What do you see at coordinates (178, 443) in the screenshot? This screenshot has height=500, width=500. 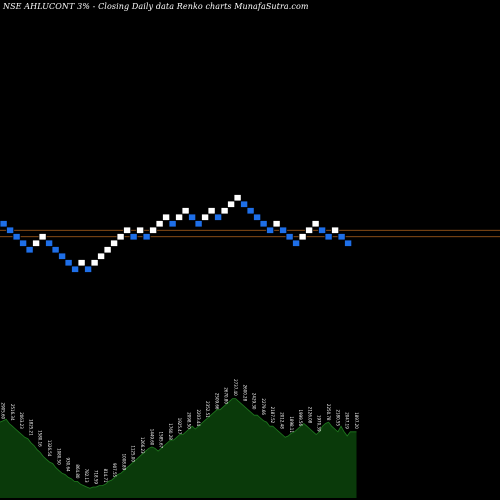 I see `volume-line` at bounding box center [178, 443].